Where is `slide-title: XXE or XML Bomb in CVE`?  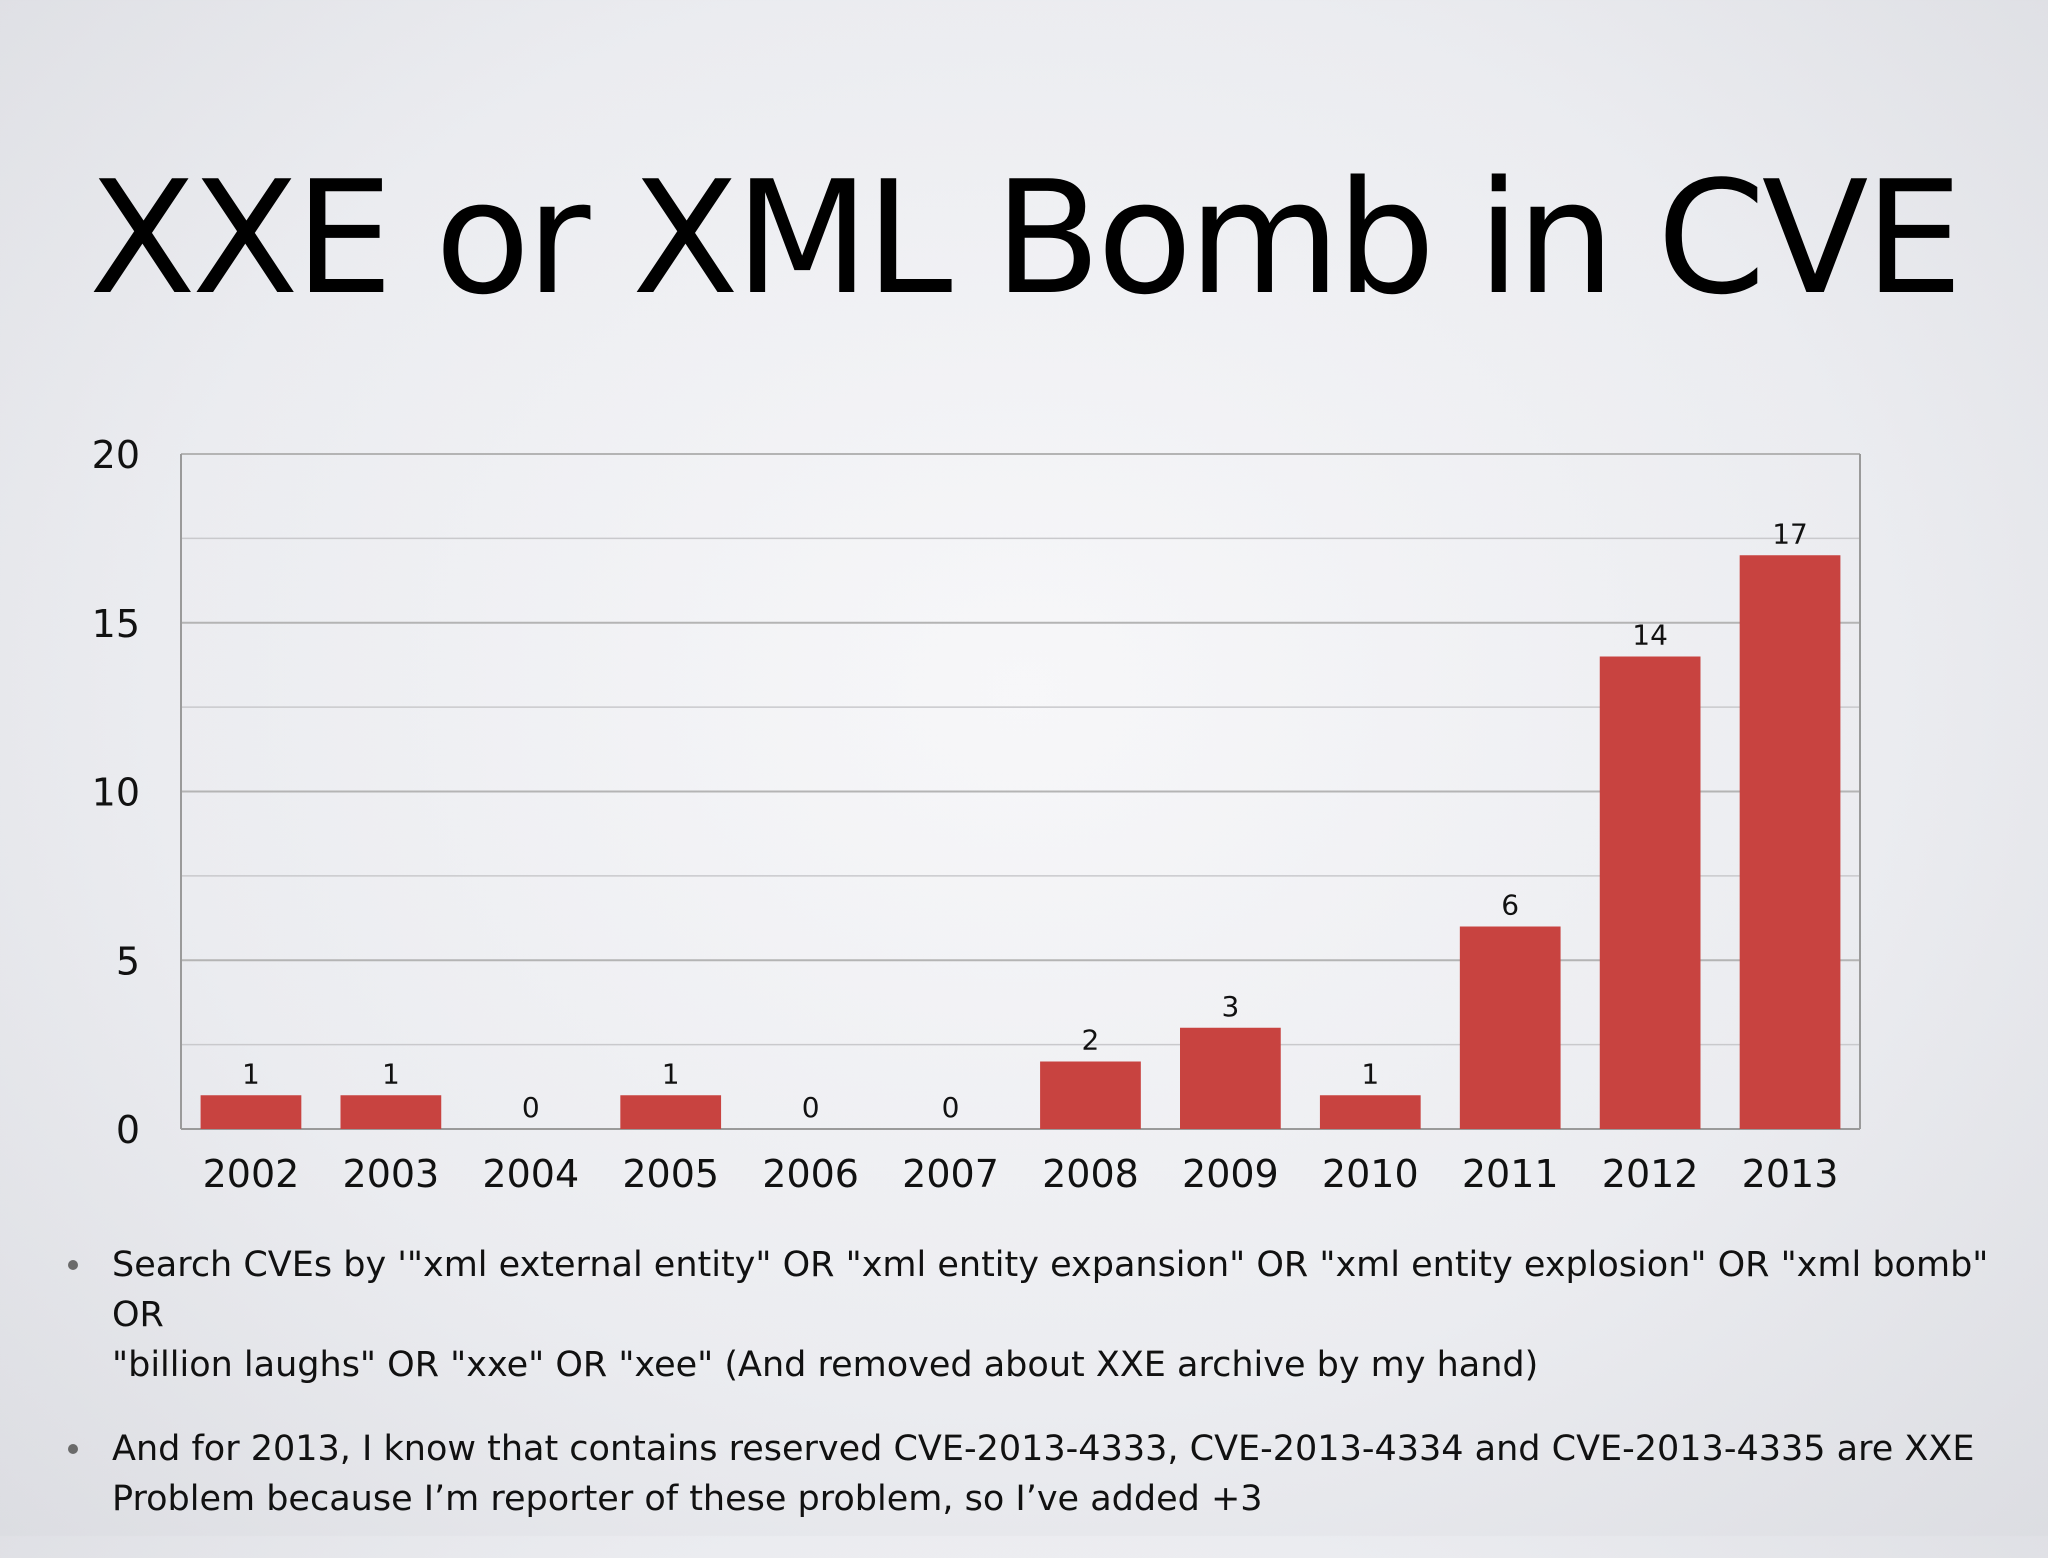 slide-title: XXE or XML Bomb in CVE is located at coordinates (1025, 238).